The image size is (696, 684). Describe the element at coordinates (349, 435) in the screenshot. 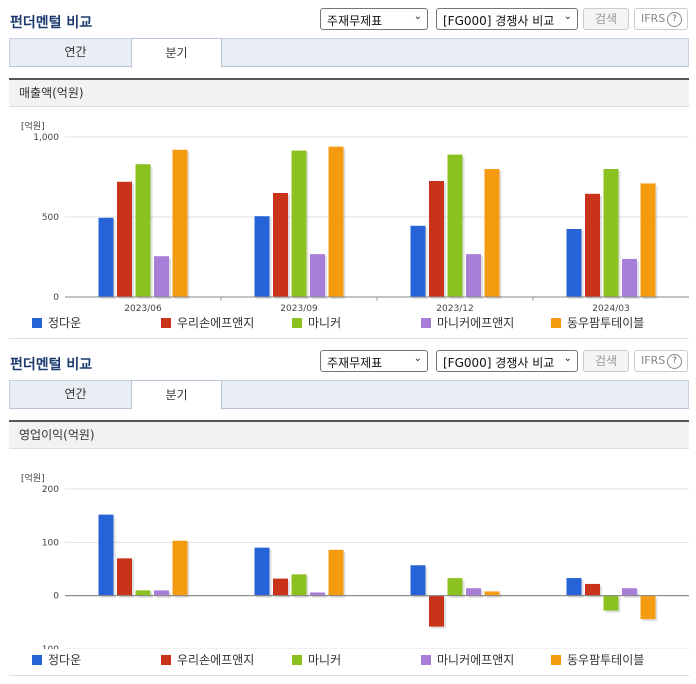

I see `panel-title: 영업이익(억원)` at that location.